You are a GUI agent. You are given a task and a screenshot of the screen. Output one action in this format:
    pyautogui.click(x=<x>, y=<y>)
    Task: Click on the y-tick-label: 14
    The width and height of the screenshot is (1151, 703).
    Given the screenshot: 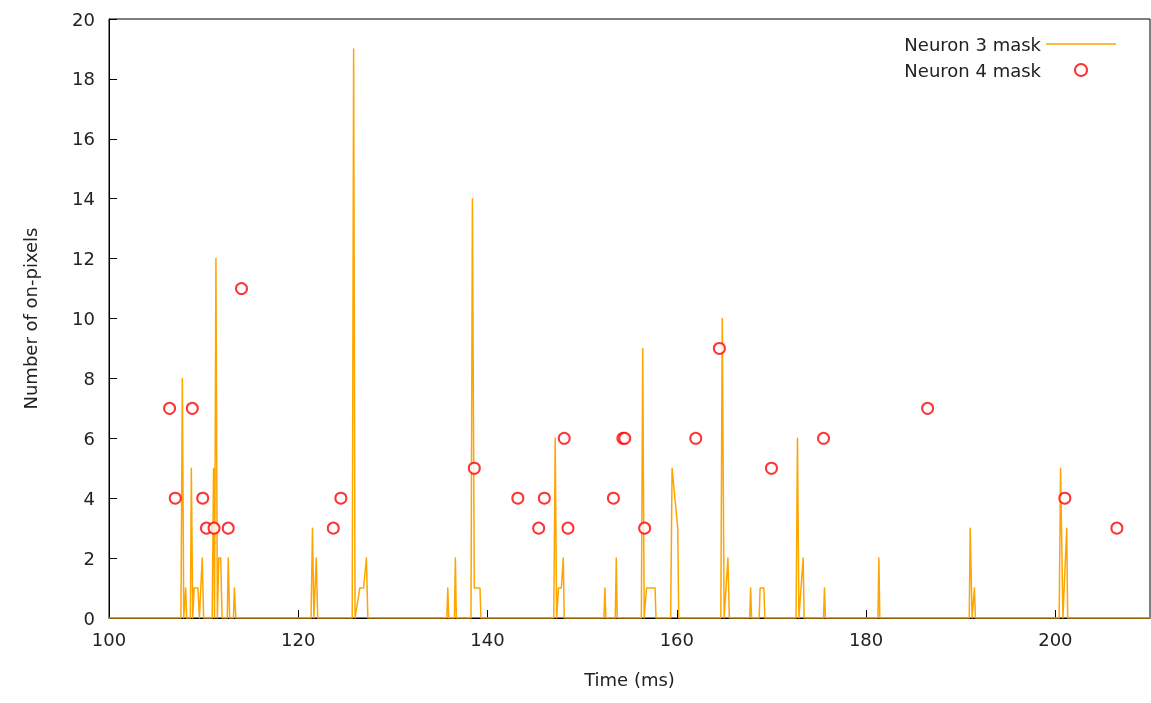 What is the action you would take?
    pyautogui.click(x=83, y=199)
    